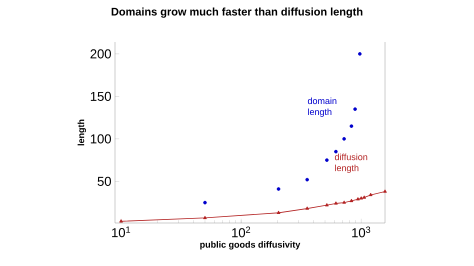 The image size is (474, 266). What do you see at coordinates (121, 232) in the screenshot?
I see `x-tick-label: 10$^{1}$` at bounding box center [121, 232].